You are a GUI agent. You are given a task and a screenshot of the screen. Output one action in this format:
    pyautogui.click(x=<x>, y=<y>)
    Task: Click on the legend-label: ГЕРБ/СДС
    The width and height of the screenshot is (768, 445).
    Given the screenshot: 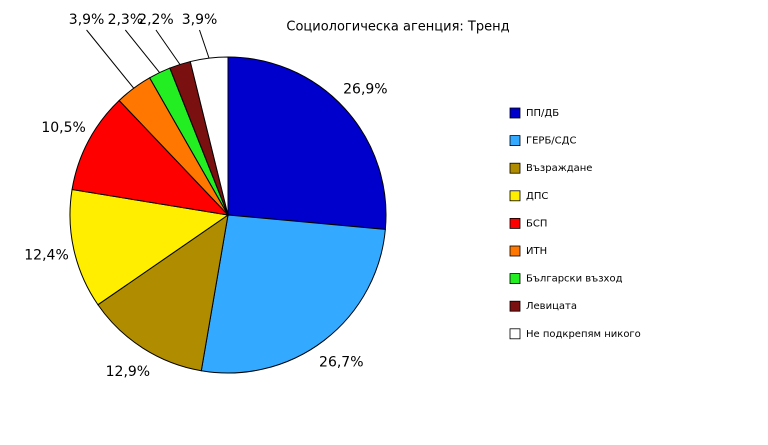 What is the action you would take?
    pyautogui.click(x=551, y=141)
    